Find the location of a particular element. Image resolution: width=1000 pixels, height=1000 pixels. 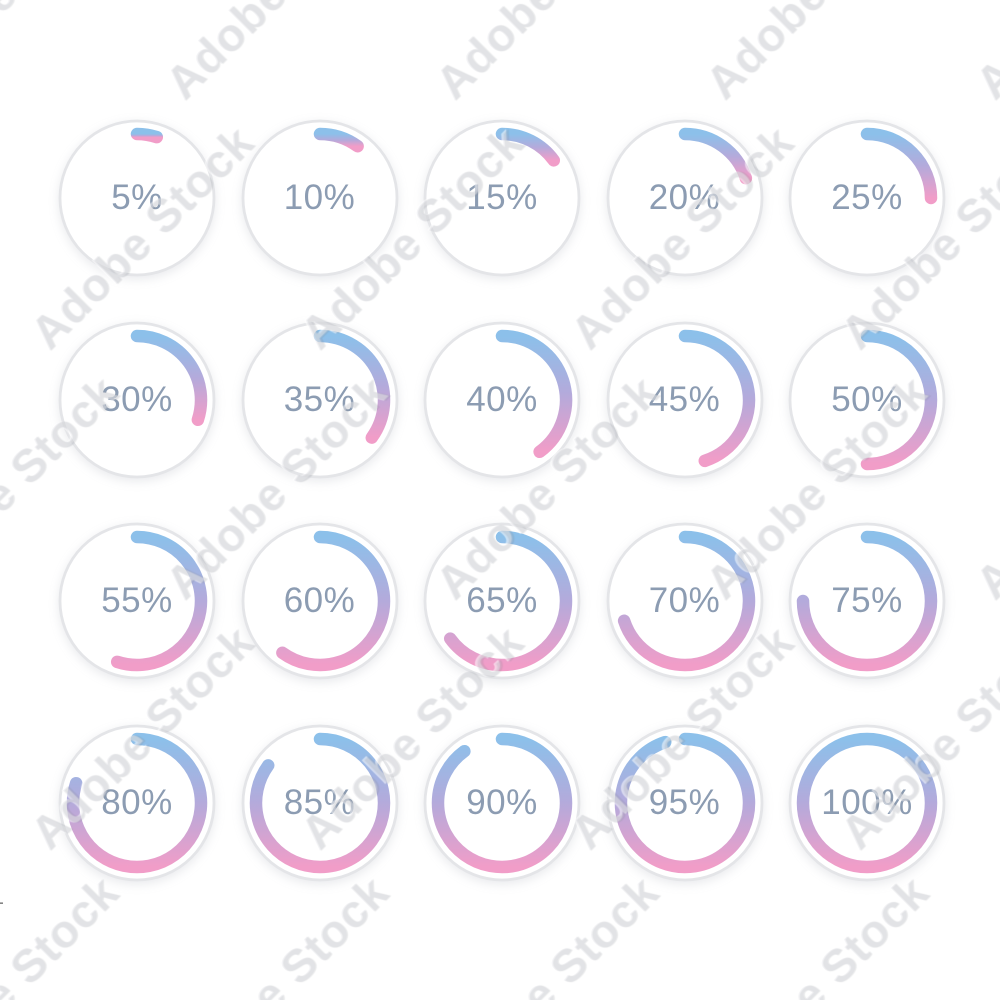

progress-circle-25: 25% is located at coordinates (867, 198).